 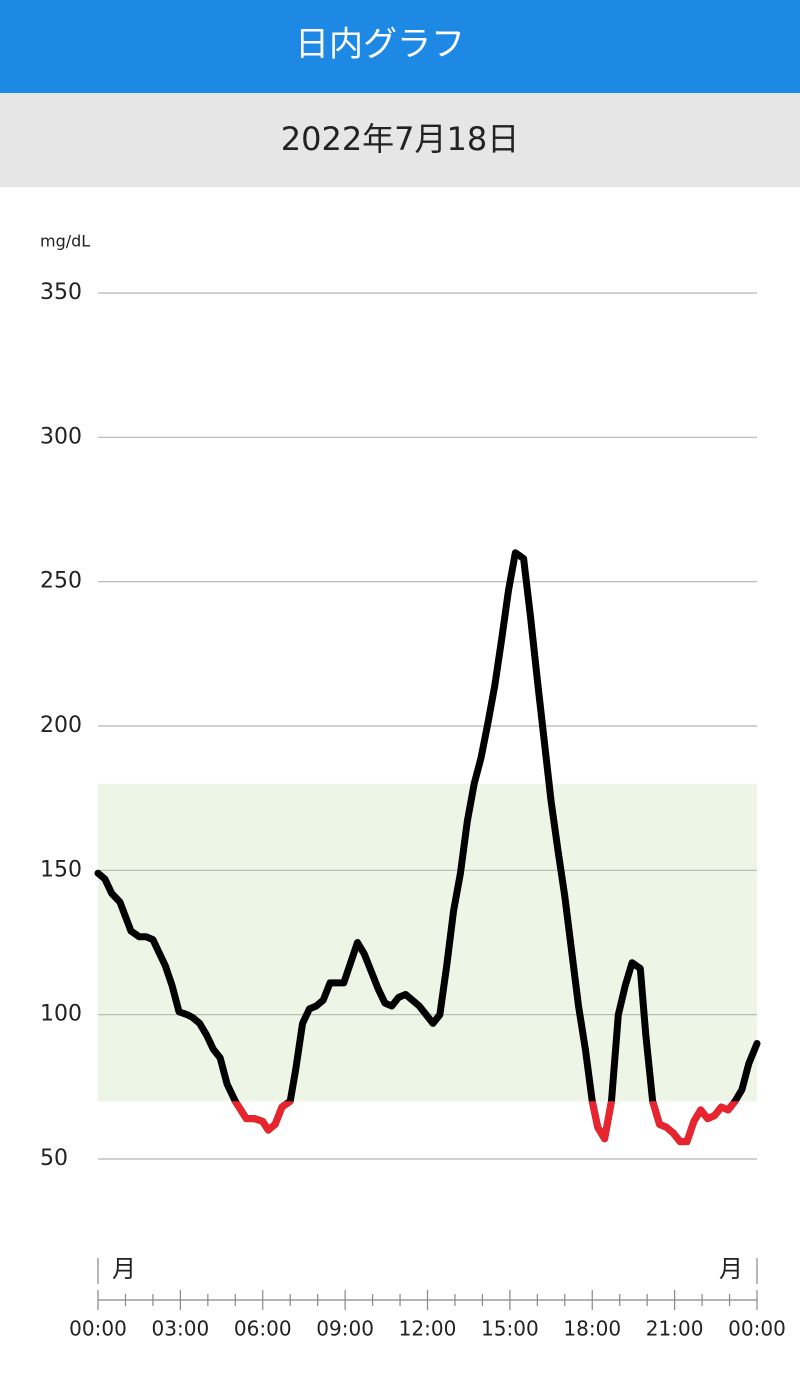 I want to click on x-tick-label: 03:00, so click(x=181, y=1329).